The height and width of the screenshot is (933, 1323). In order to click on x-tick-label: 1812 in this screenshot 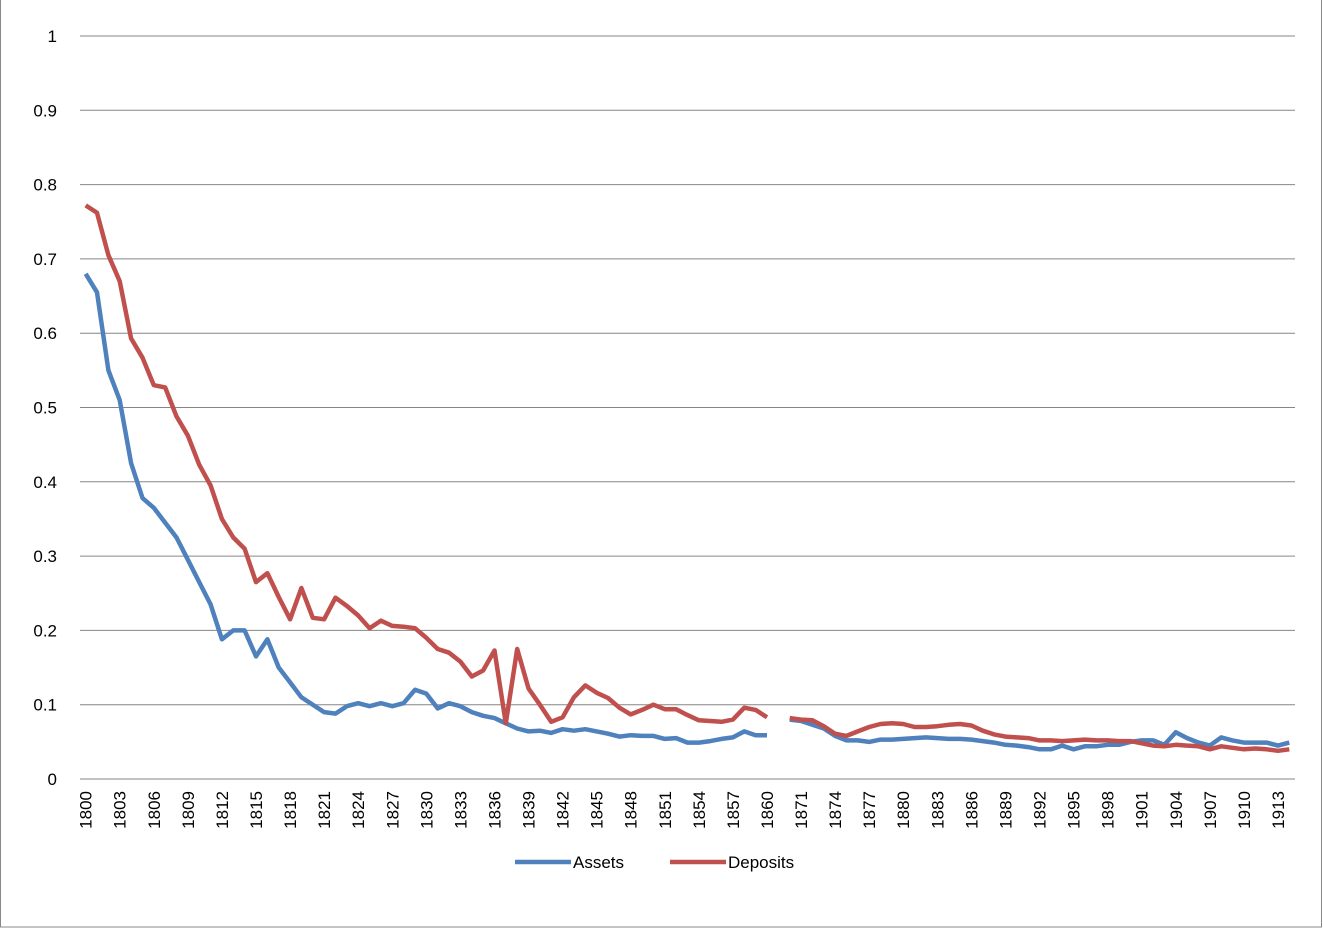, I will do `click(222, 810)`.